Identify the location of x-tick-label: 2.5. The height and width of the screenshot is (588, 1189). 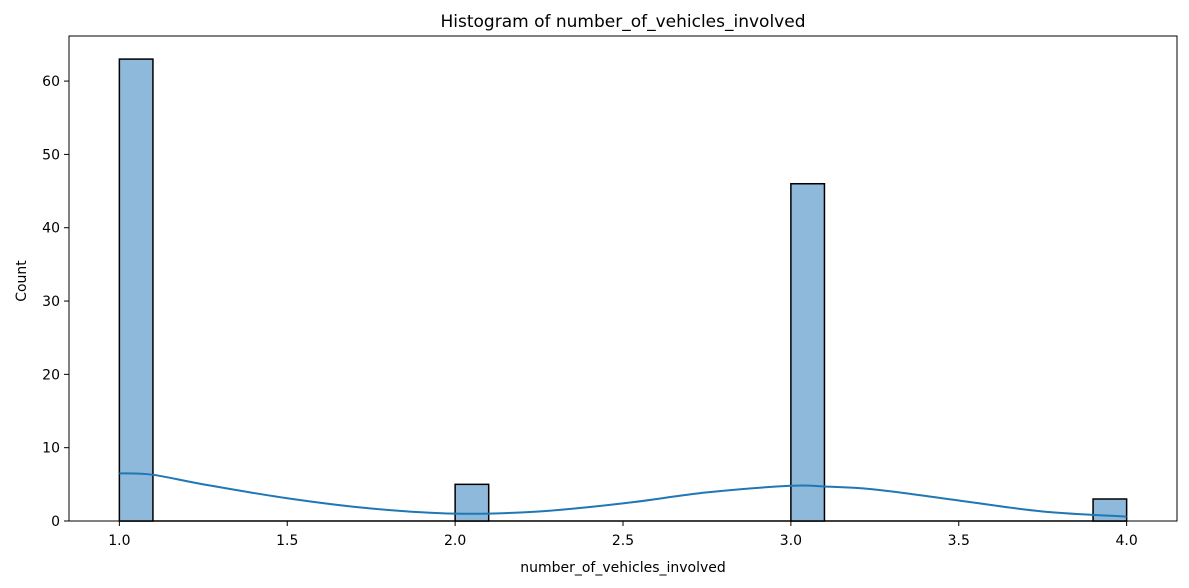
(623, 541).